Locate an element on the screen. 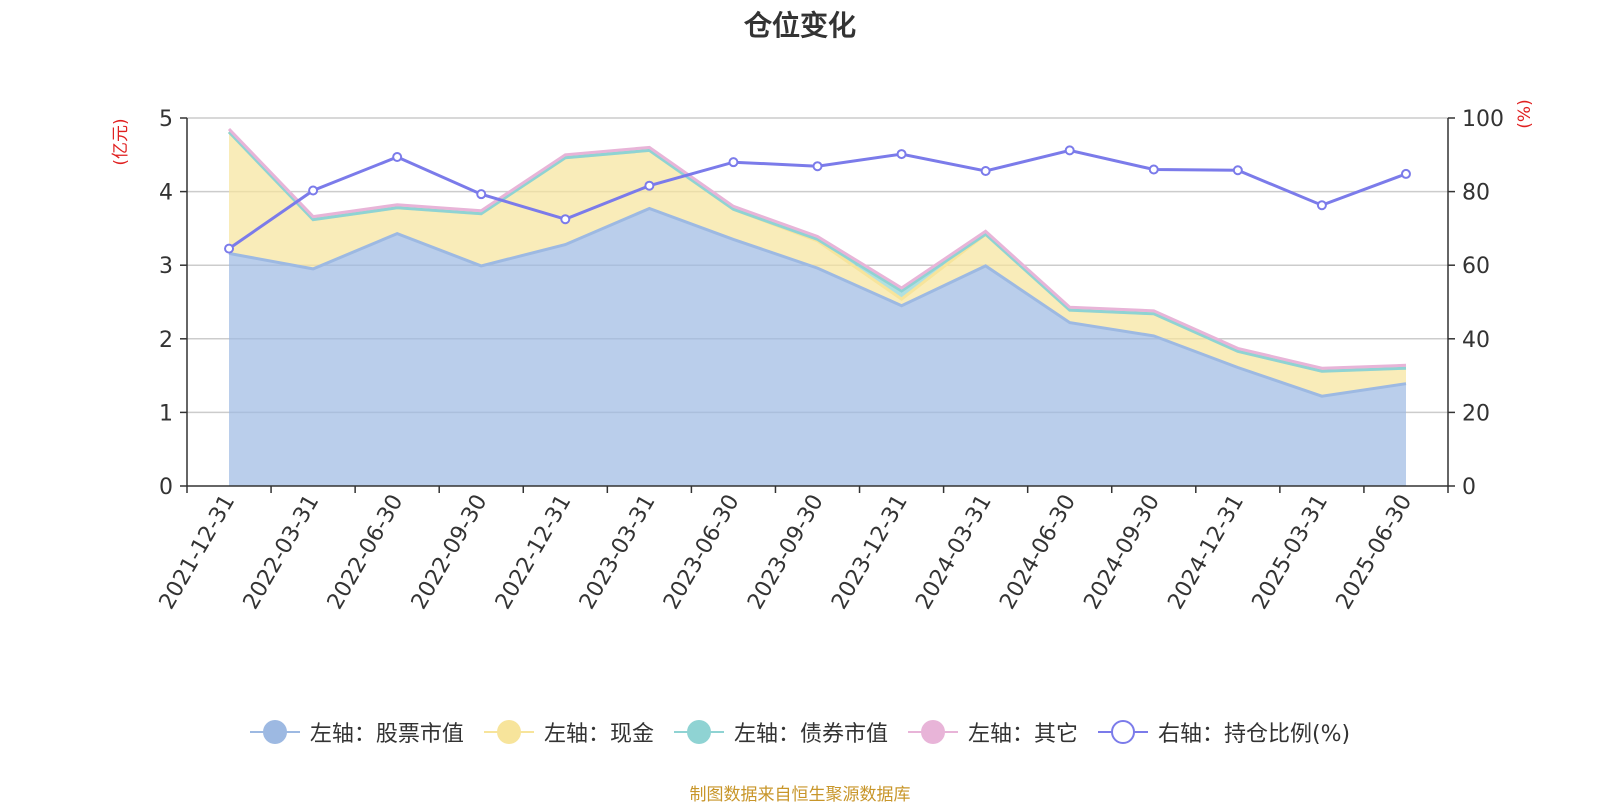 The height and width of the screenshot is (805, 1600). legend-label: 左轴：现金 is located at coordinates (598, 734).